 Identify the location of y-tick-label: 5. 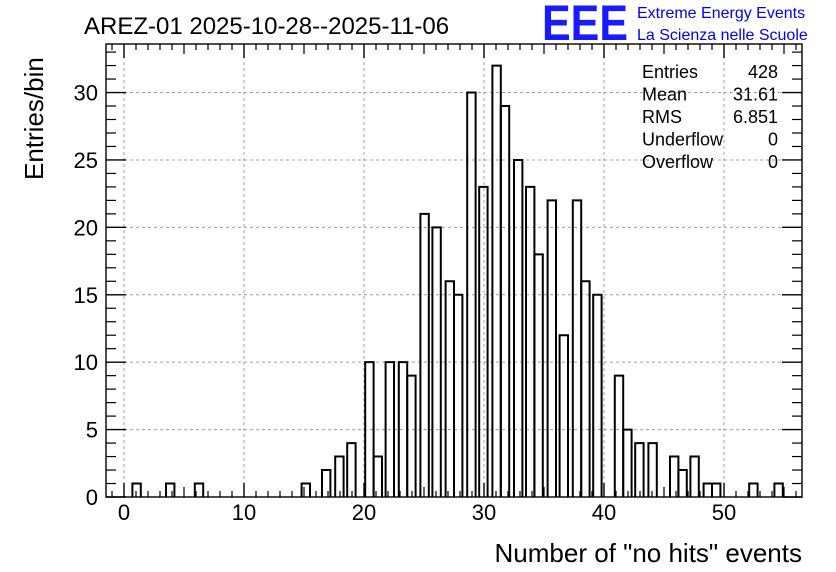
(92, 430).